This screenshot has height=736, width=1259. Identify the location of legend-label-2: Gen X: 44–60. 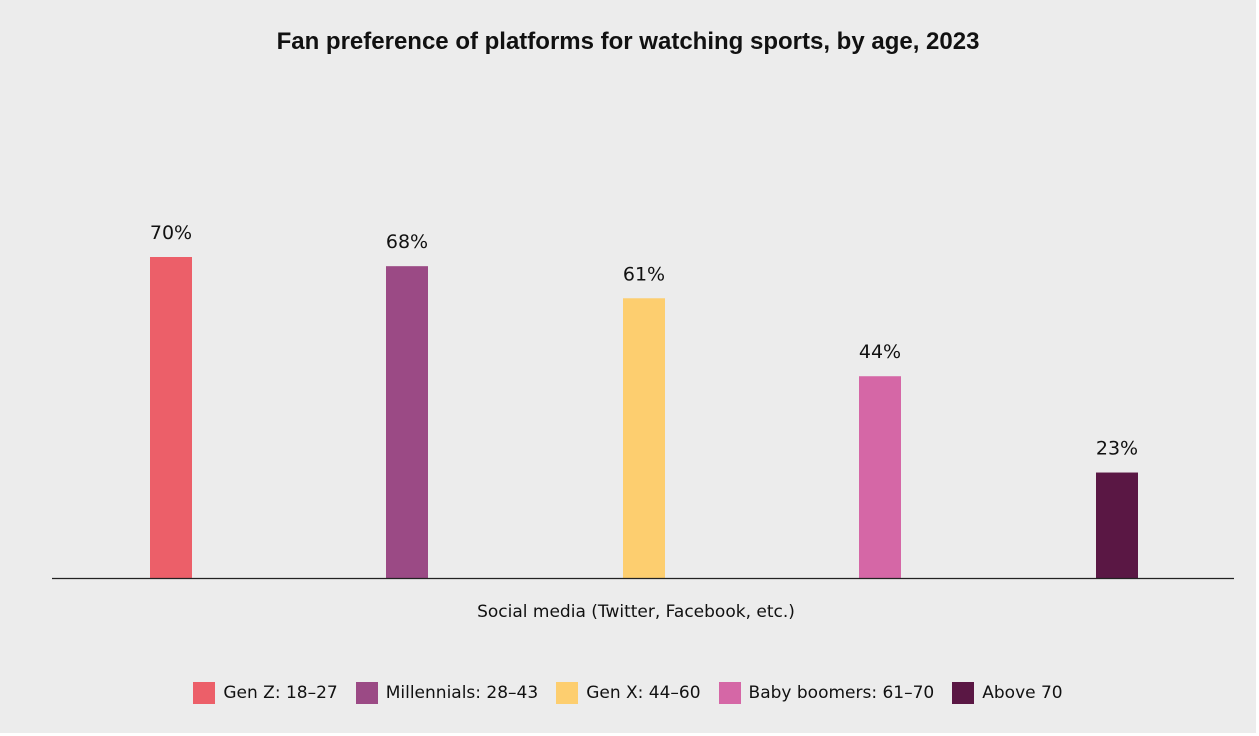
(643, 693).